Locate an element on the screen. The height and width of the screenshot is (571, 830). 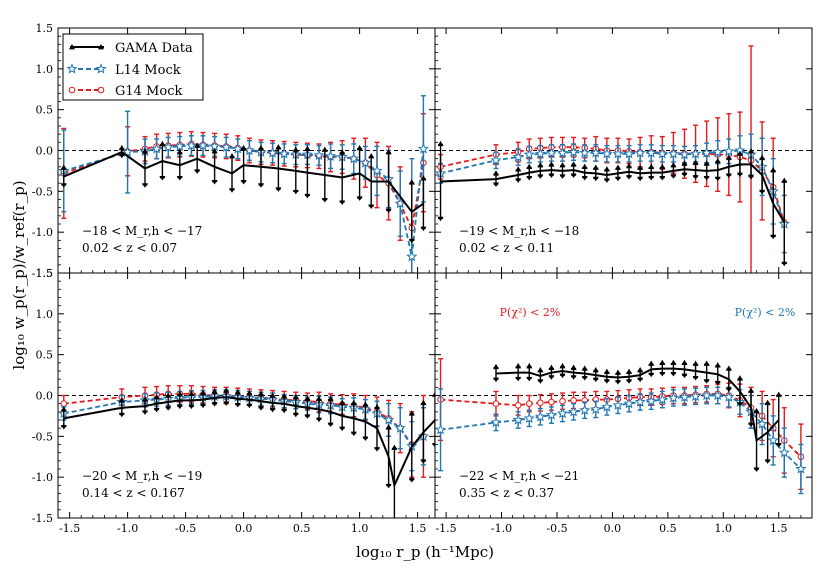
legend: GAMA Data L14 Mock G14 Mock is located at coordinates (133, 67).